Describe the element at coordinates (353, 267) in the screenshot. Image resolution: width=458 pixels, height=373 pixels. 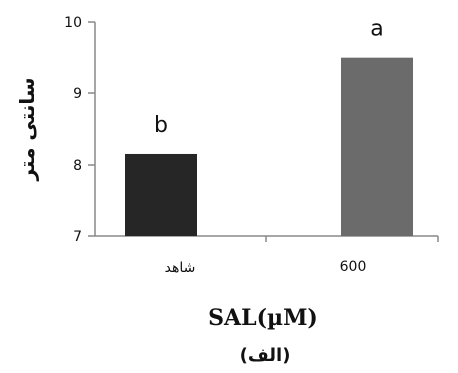
I see `x-tick-label-600: 600` at that location.